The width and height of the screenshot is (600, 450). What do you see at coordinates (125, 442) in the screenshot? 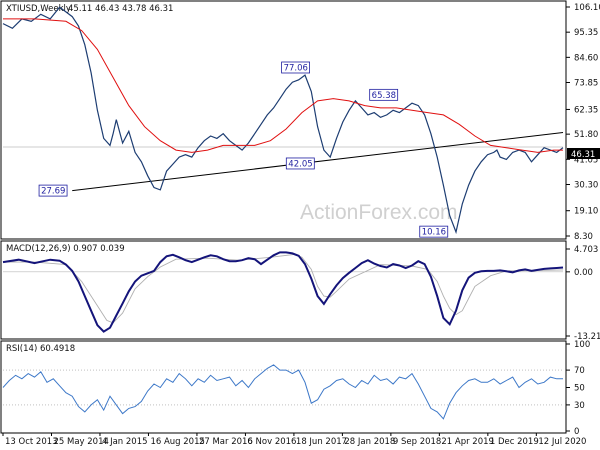
I see `time-tick-label: 4 Jan 2015` at bounding box center [125, 442].